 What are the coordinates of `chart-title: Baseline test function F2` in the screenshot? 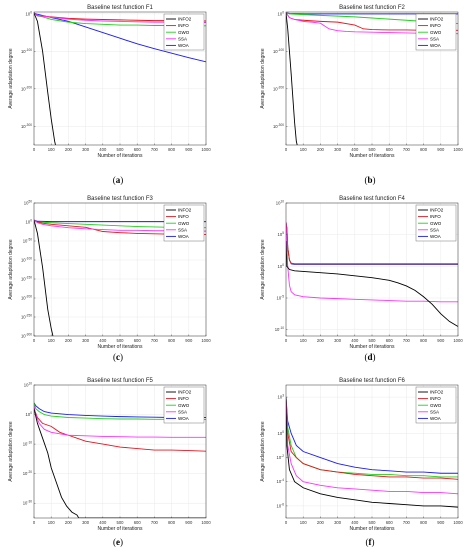 It's located at (372, 8).